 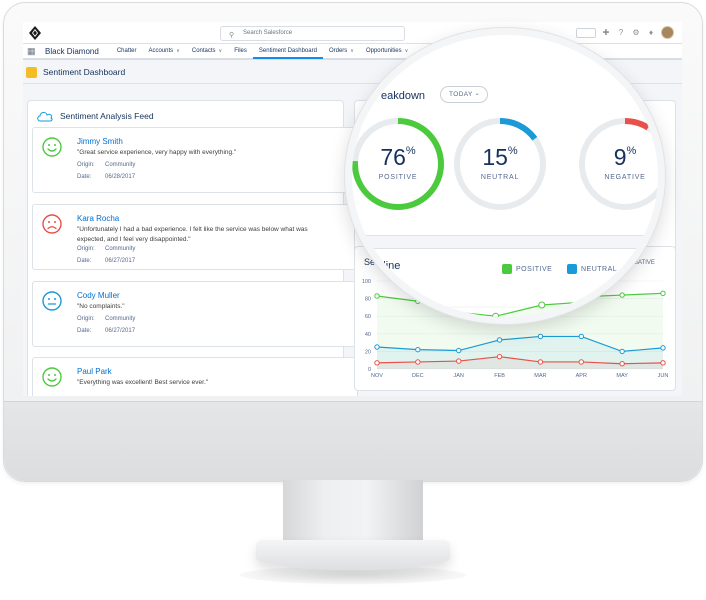 I want to click on gauge-number: 15, so click(x=495, y=157).